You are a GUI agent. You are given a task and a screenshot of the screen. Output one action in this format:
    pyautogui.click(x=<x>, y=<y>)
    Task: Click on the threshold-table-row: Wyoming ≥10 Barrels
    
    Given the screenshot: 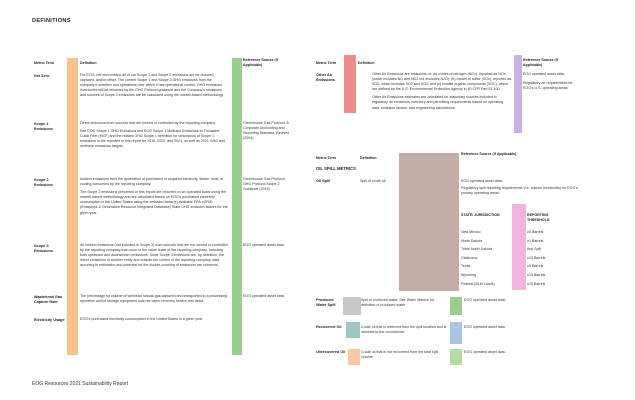 What is the action you would take?
    pyautogui.click(x=516, y=277)
    